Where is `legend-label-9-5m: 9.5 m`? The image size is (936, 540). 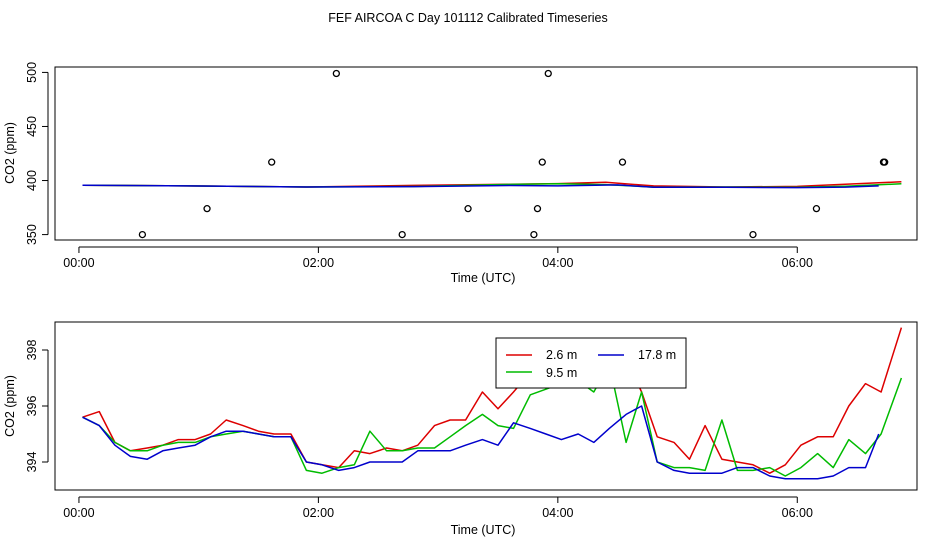
legend-label-9-5m: 9.5 m is located at coordinates (561, 373).